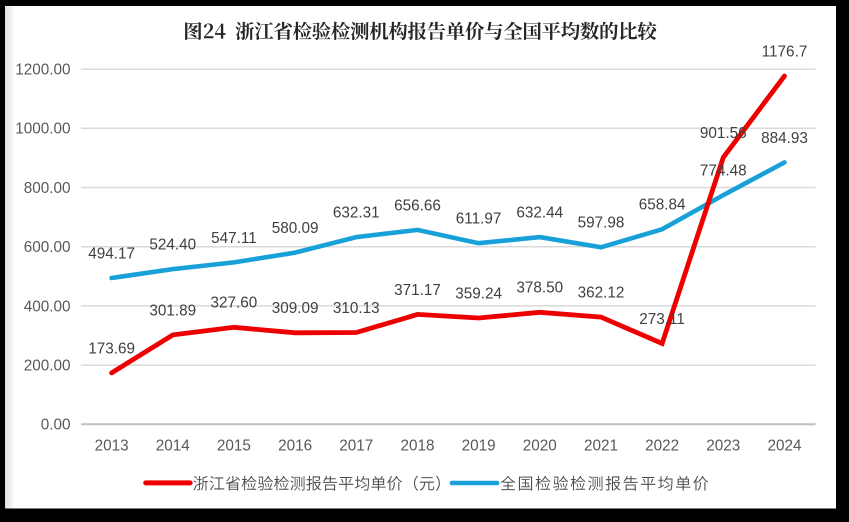  I want to click on svg-text: 658.84, so click(662, 205).